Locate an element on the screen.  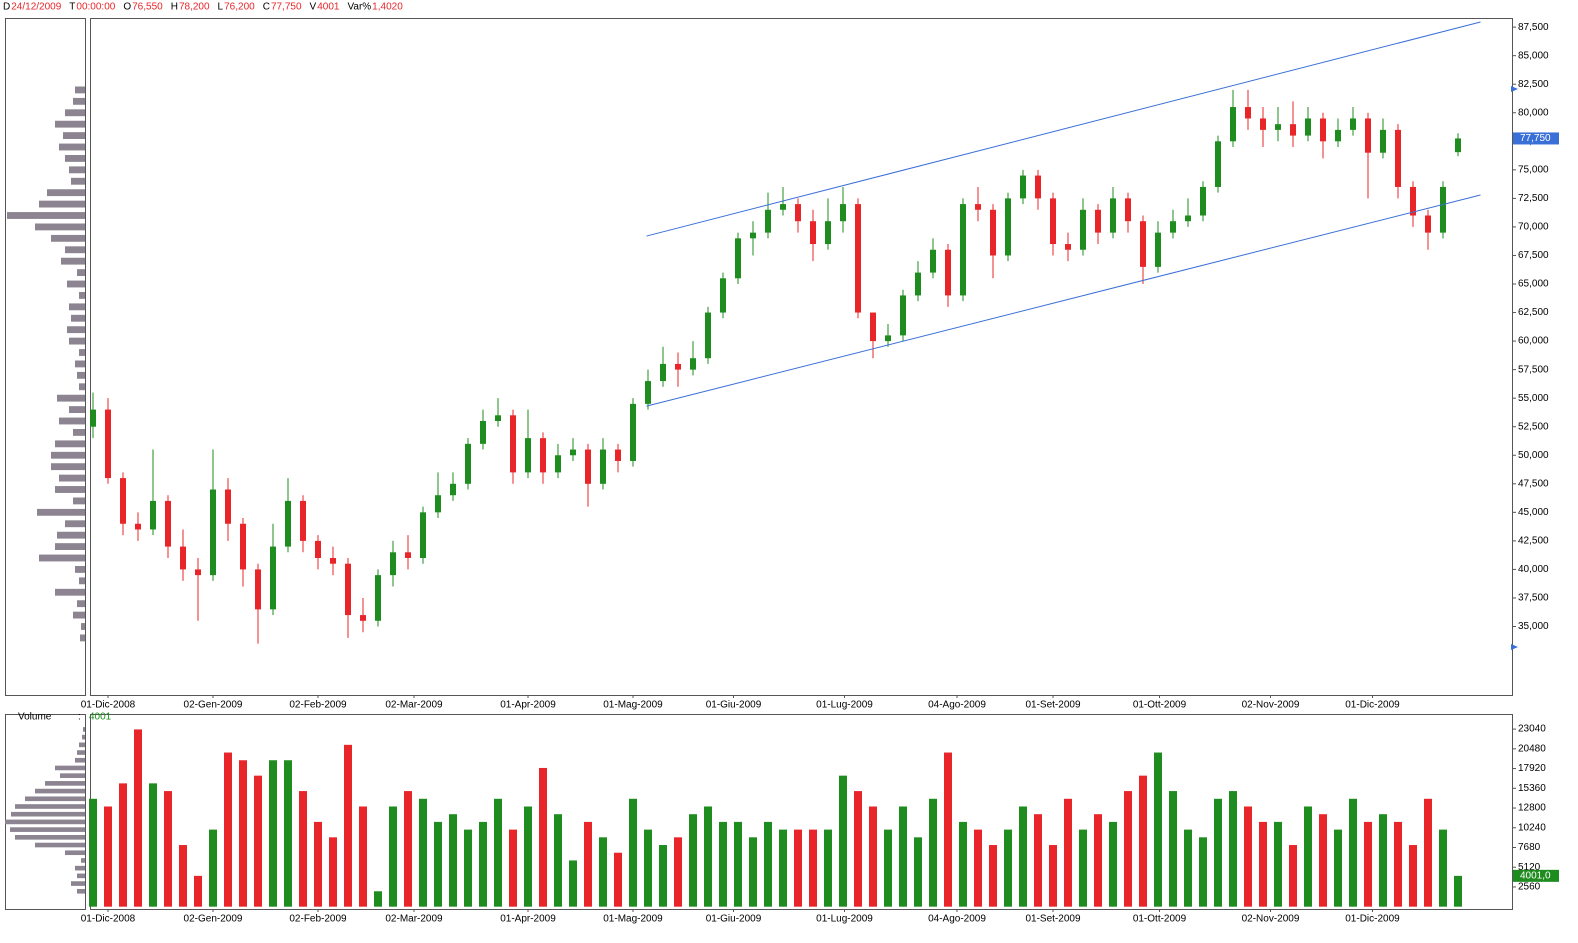
header-label: H is located at coordinates (174, 7).